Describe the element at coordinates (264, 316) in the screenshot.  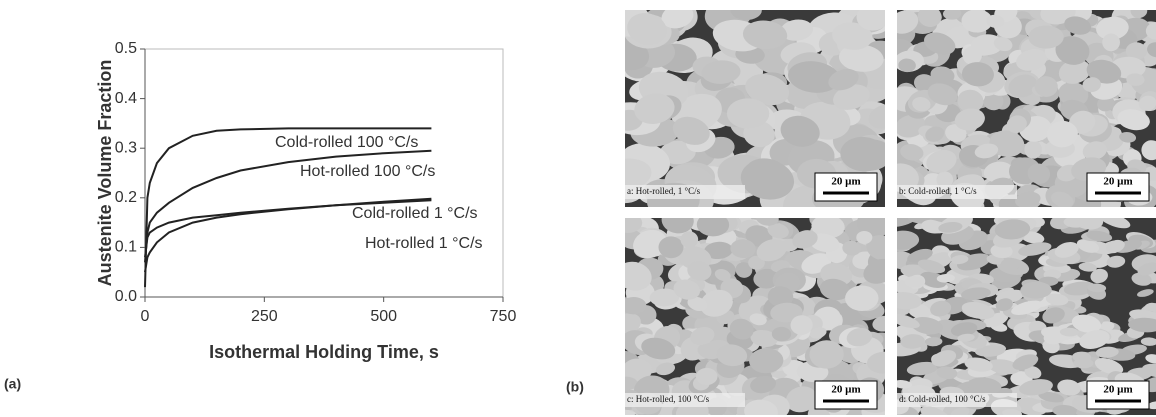
I see `x-tick-label: 250` at that location.